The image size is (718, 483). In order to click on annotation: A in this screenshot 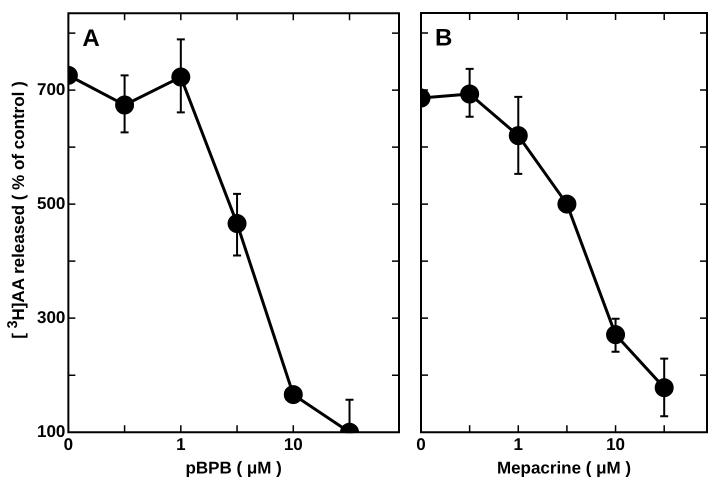, I will do `click(91, 38)`.